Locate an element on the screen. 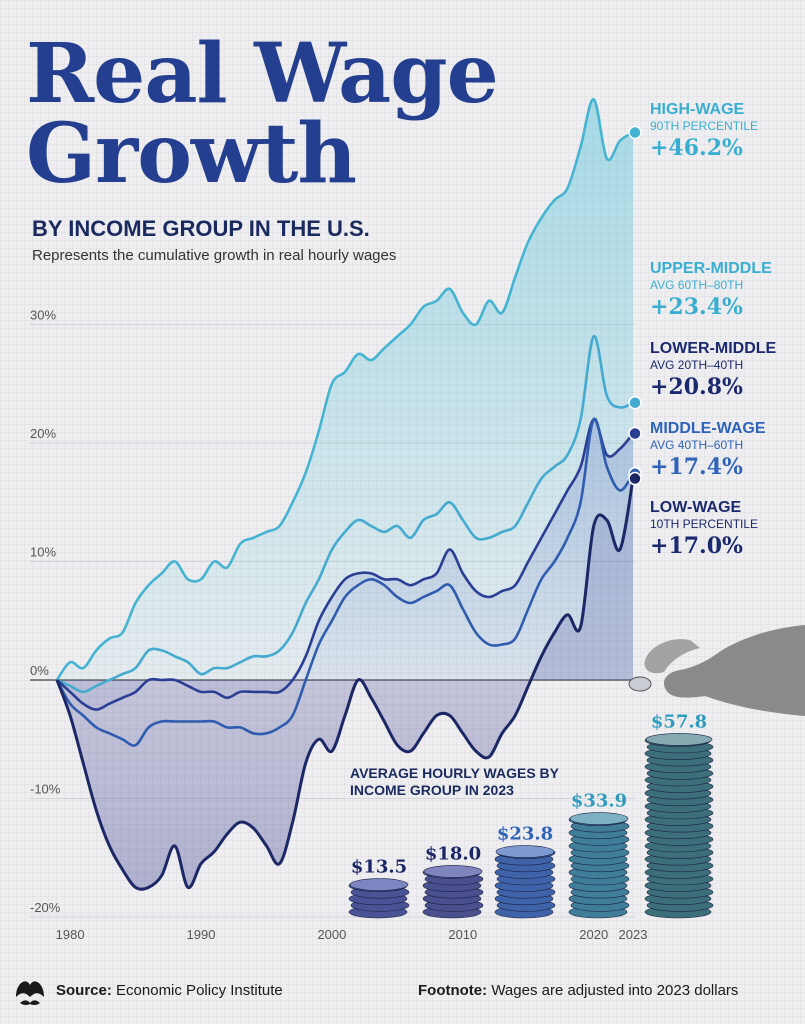  series-end-dots is located at coordinates (635, 305).